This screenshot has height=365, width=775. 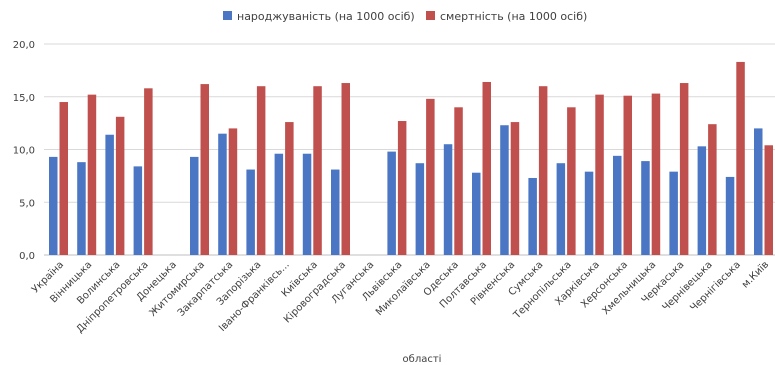 I want to click on legend-swatch-births, so click(x=227, y=15).